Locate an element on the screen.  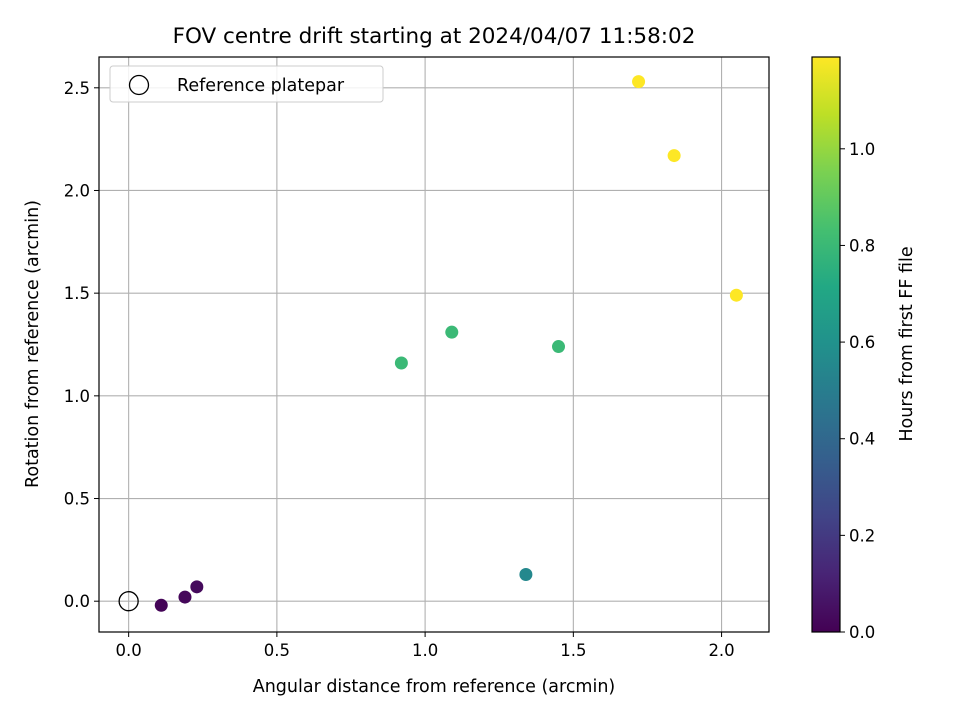
y-tick-label: 1.5 is located at coordinates (77, 293).